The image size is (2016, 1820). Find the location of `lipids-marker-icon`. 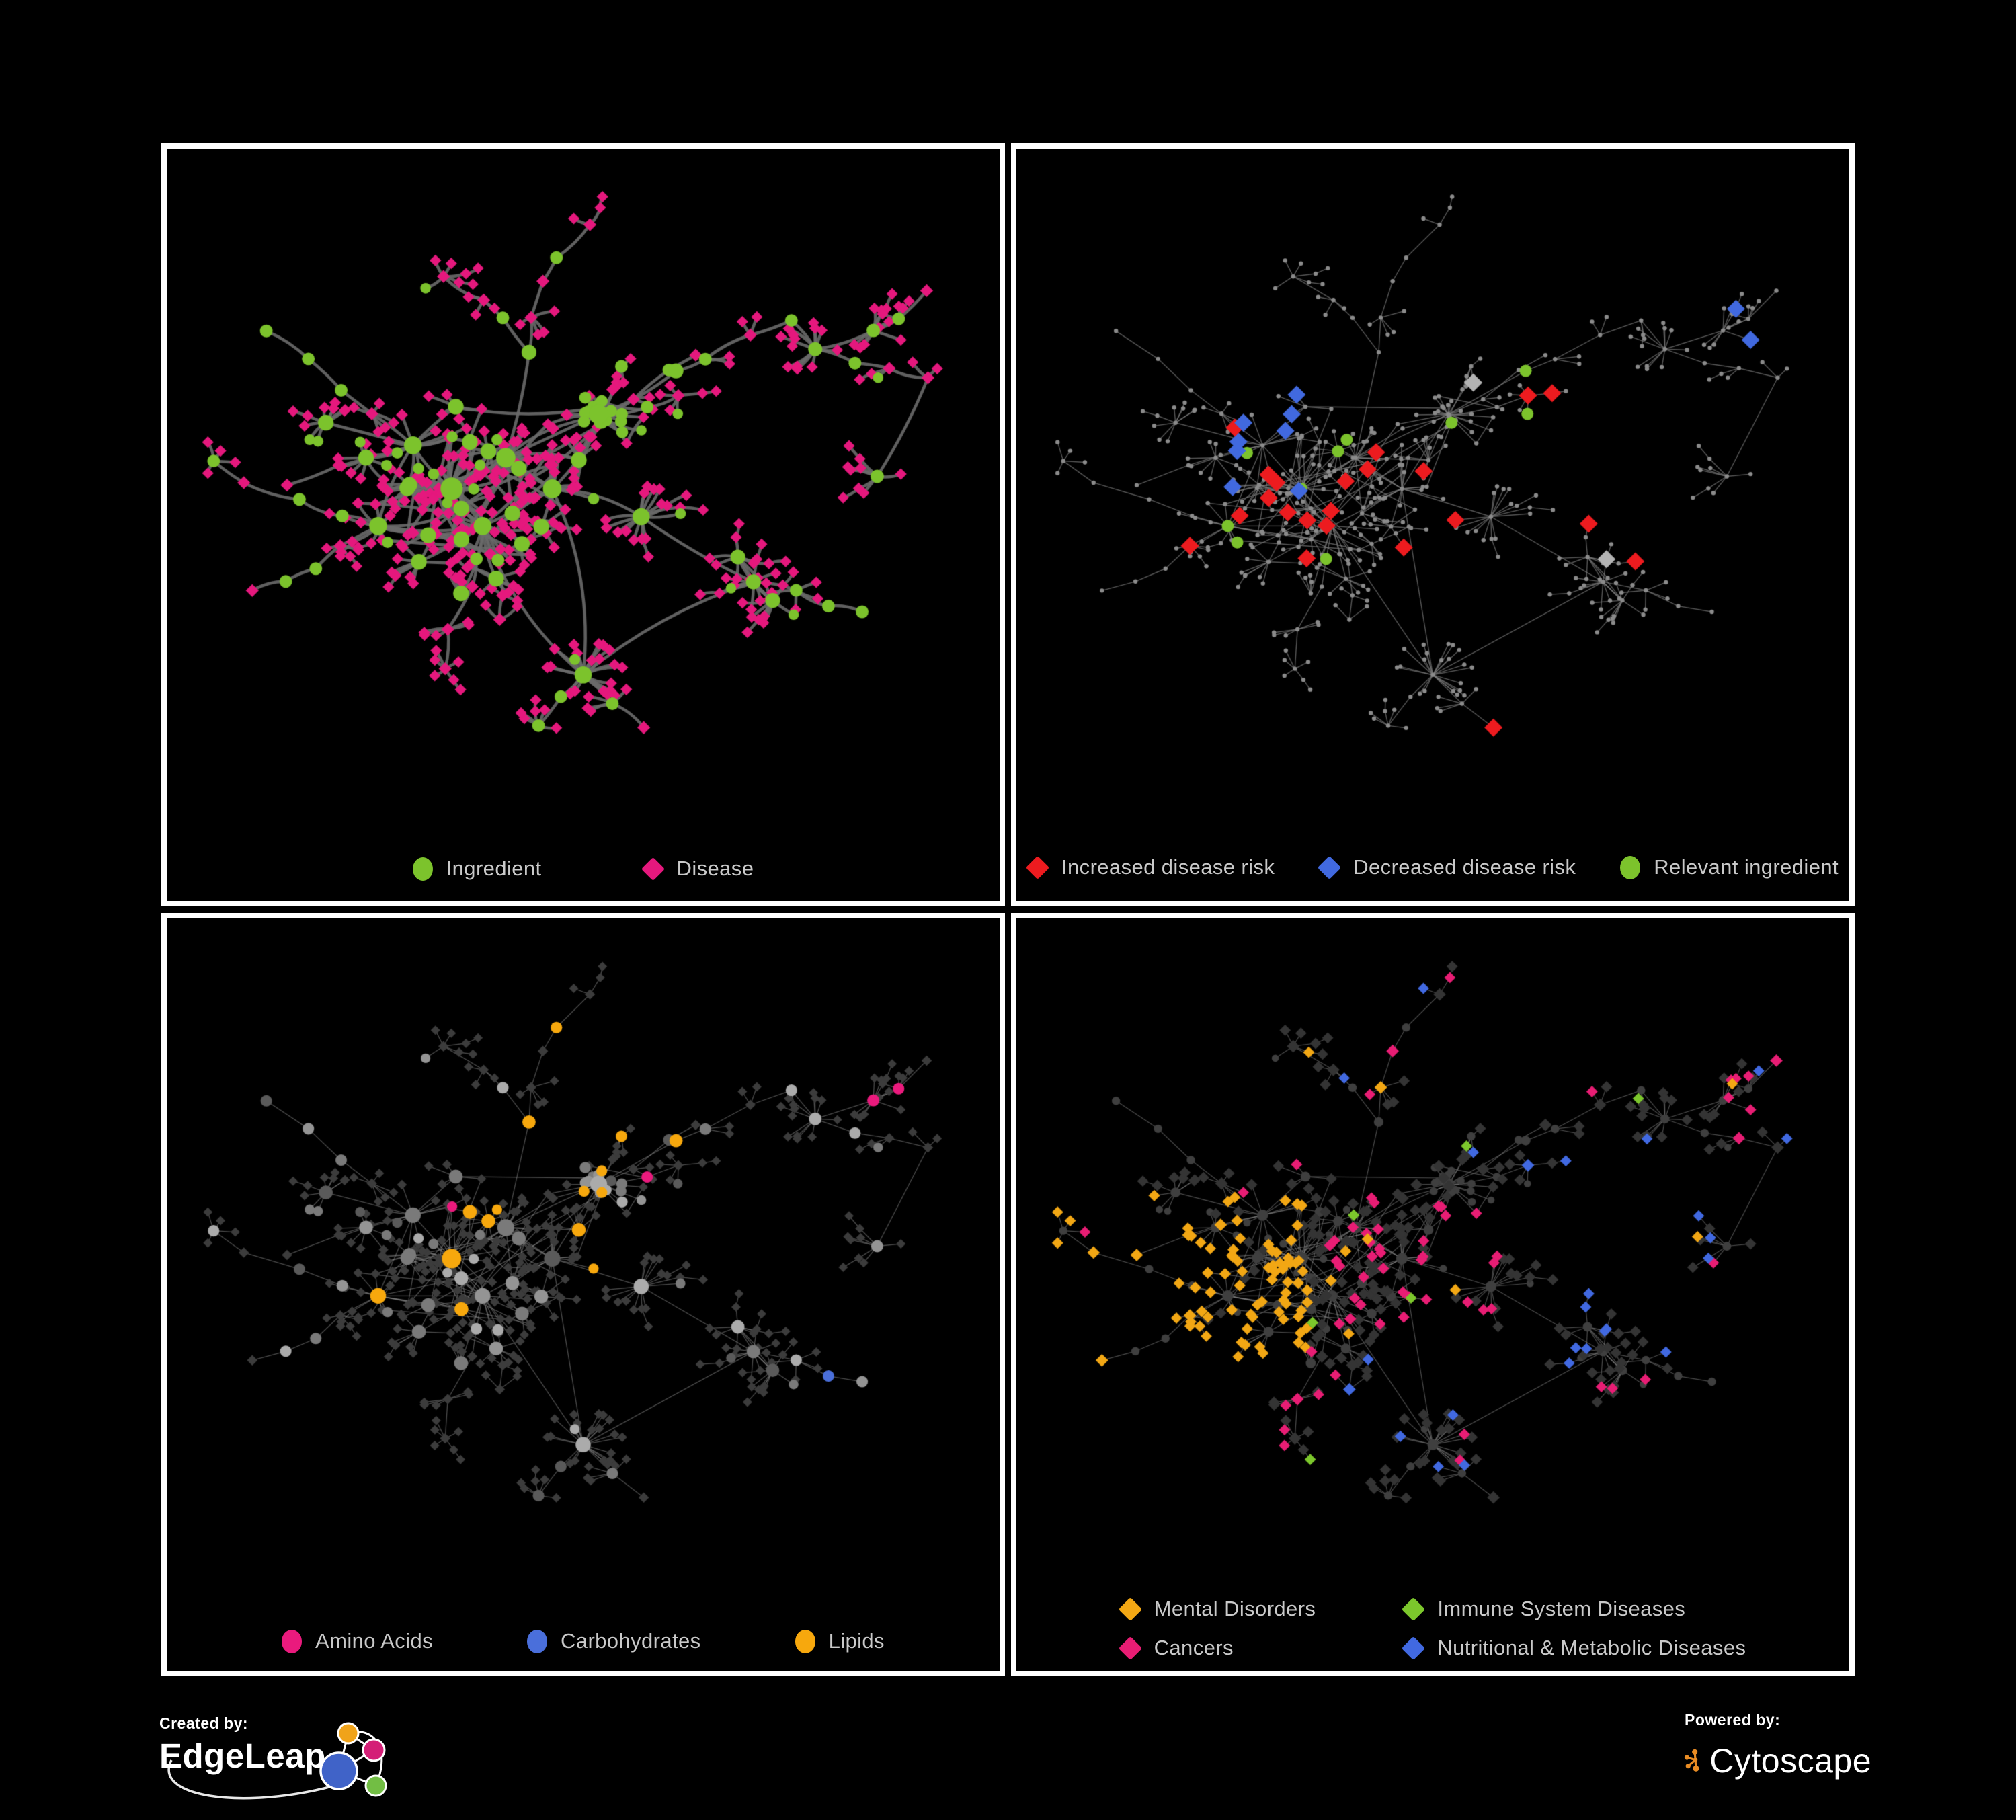

lipids-marker-icon is located at coordinates (805, 1641).